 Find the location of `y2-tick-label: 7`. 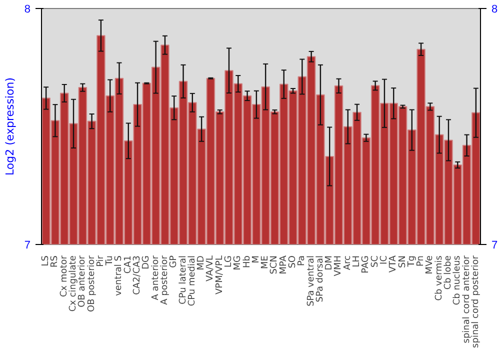

y2-tick-label: 7 is located at coordinates (495, 246).